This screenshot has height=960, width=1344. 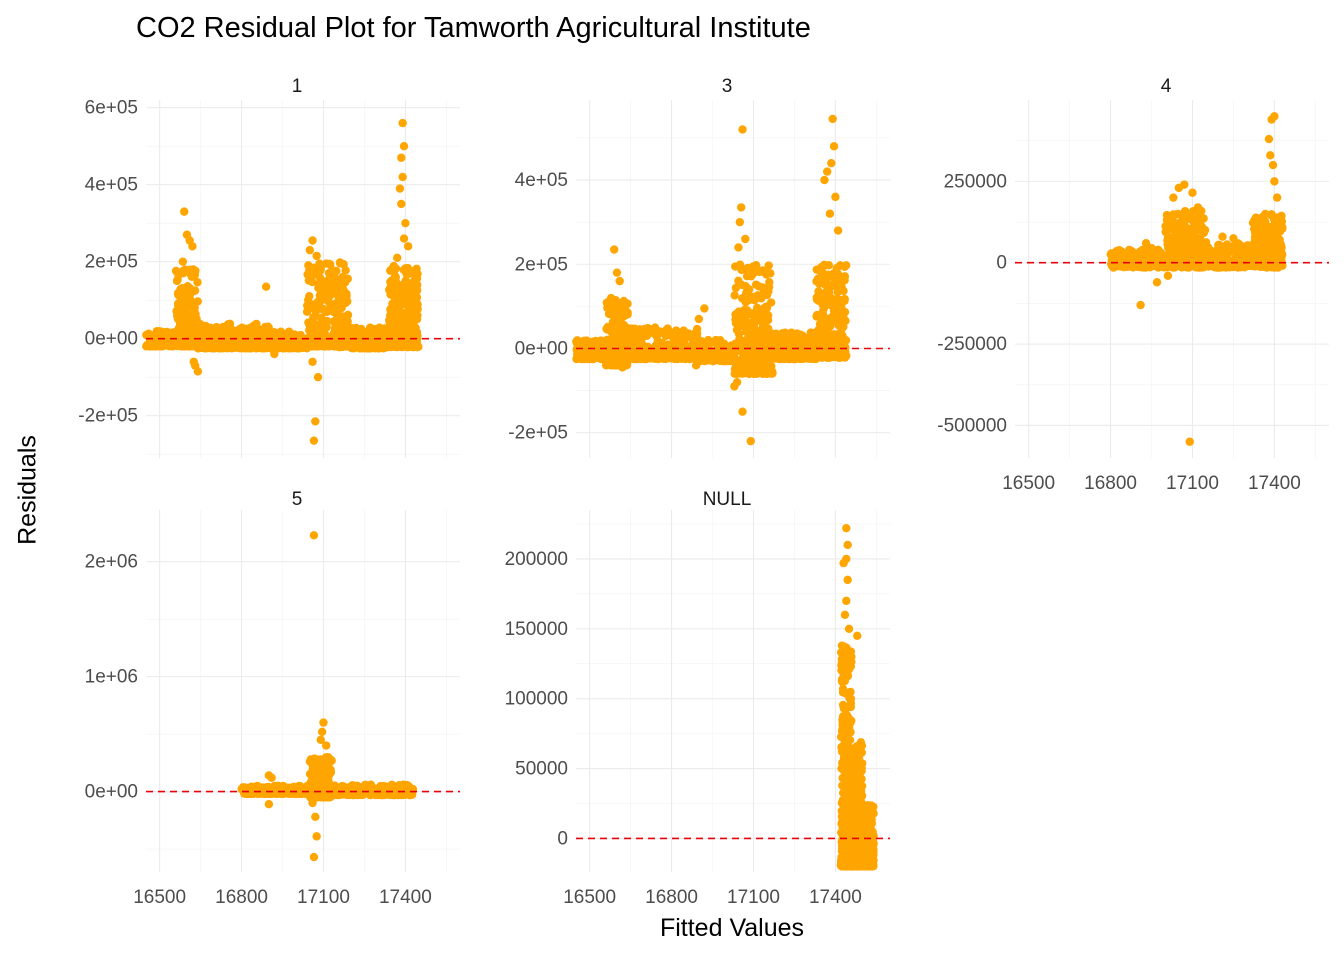 What do you see at coordinates (972, 344) in the screenshot?
I see `y-tick-label: -250000` at bounding box center [972, 344].